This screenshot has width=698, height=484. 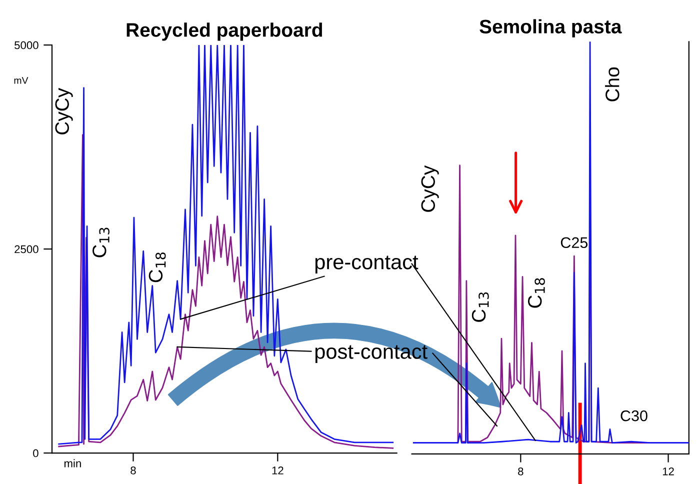 I want to click on chart-title: Semolina pasta, so click(x=551, y=28).